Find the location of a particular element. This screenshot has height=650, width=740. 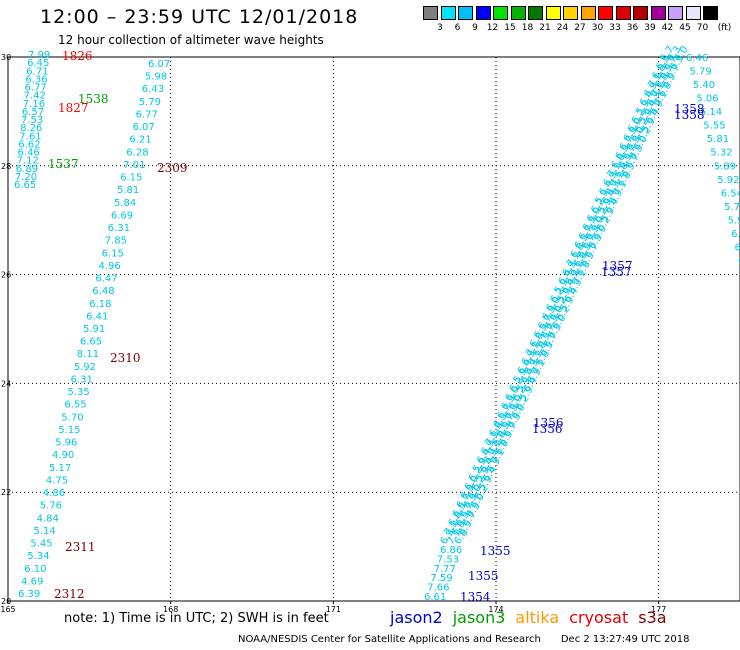

swh-value: 7.61 is located at coordinates (30, 136).